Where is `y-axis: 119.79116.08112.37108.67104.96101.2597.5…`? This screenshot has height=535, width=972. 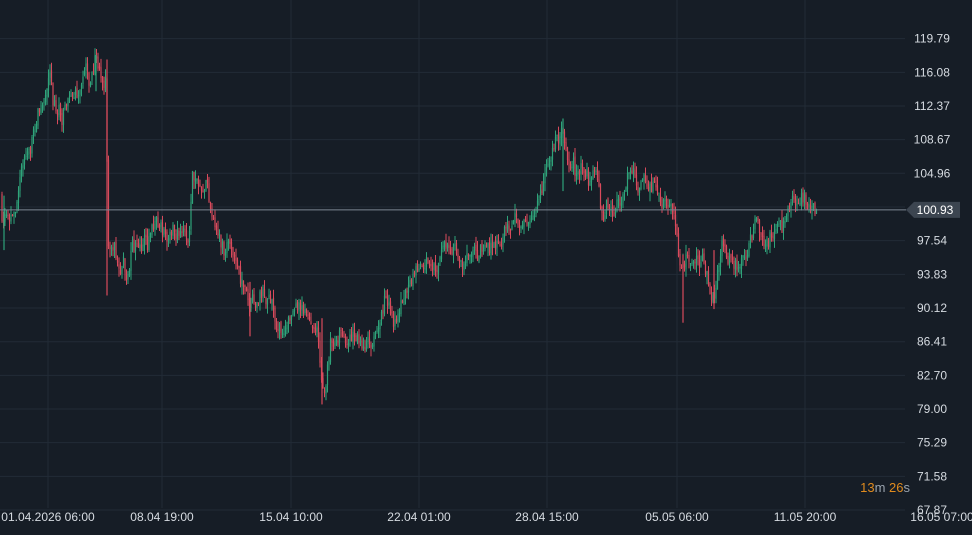
y-axis: 119.79116.08112.37108.67104.96101.2597.5… is located at coordinates (932, 274).